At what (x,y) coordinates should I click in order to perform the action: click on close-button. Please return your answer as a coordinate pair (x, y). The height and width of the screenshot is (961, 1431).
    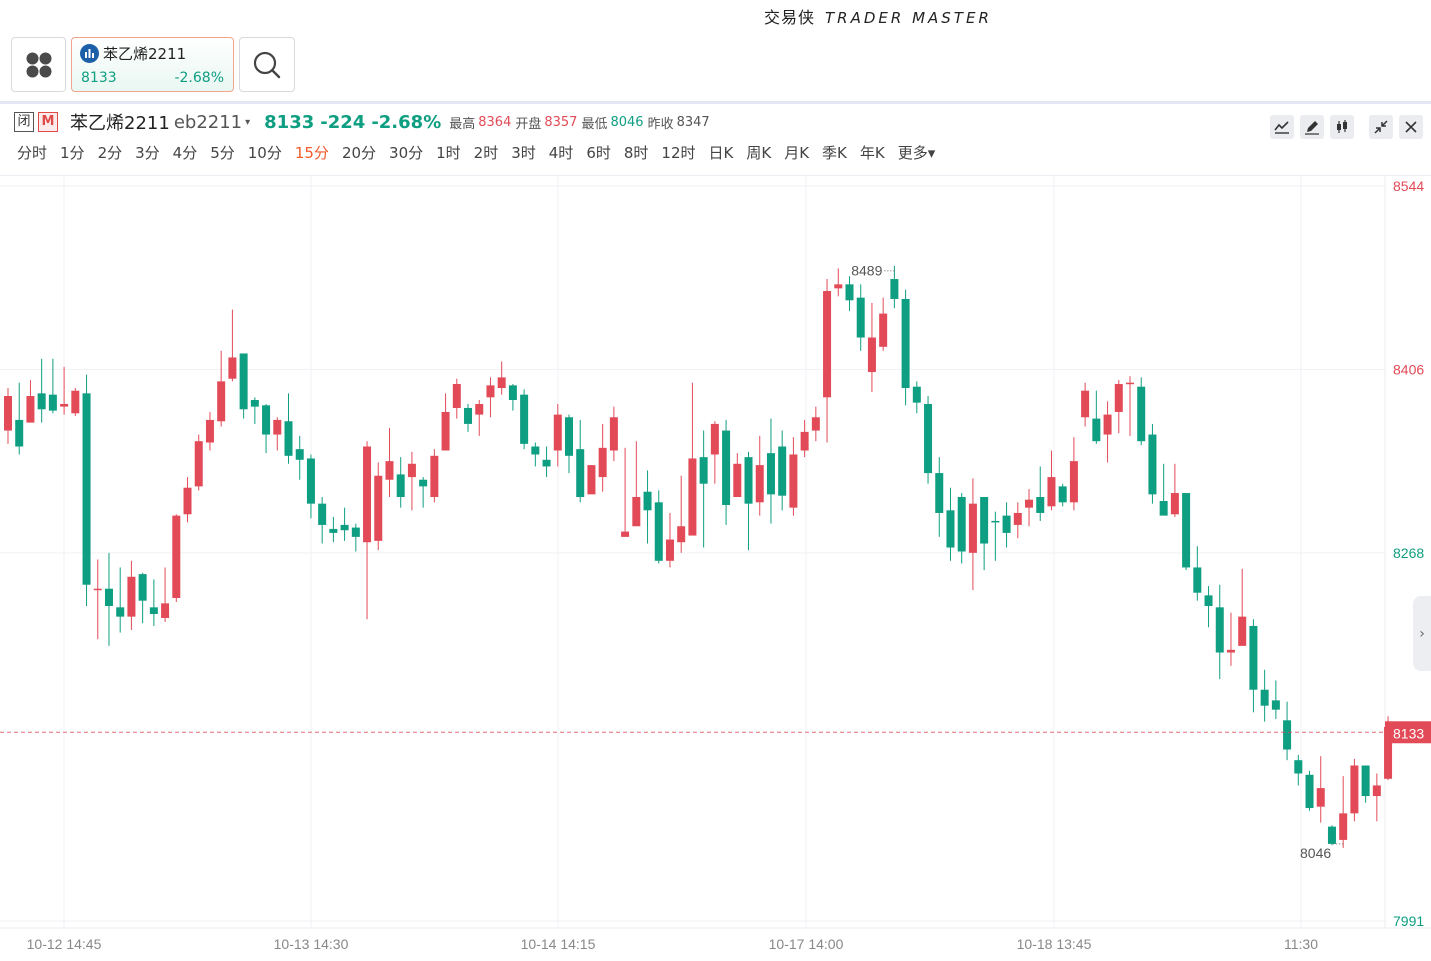
    Looking at the image, I should click on (1411, 127).